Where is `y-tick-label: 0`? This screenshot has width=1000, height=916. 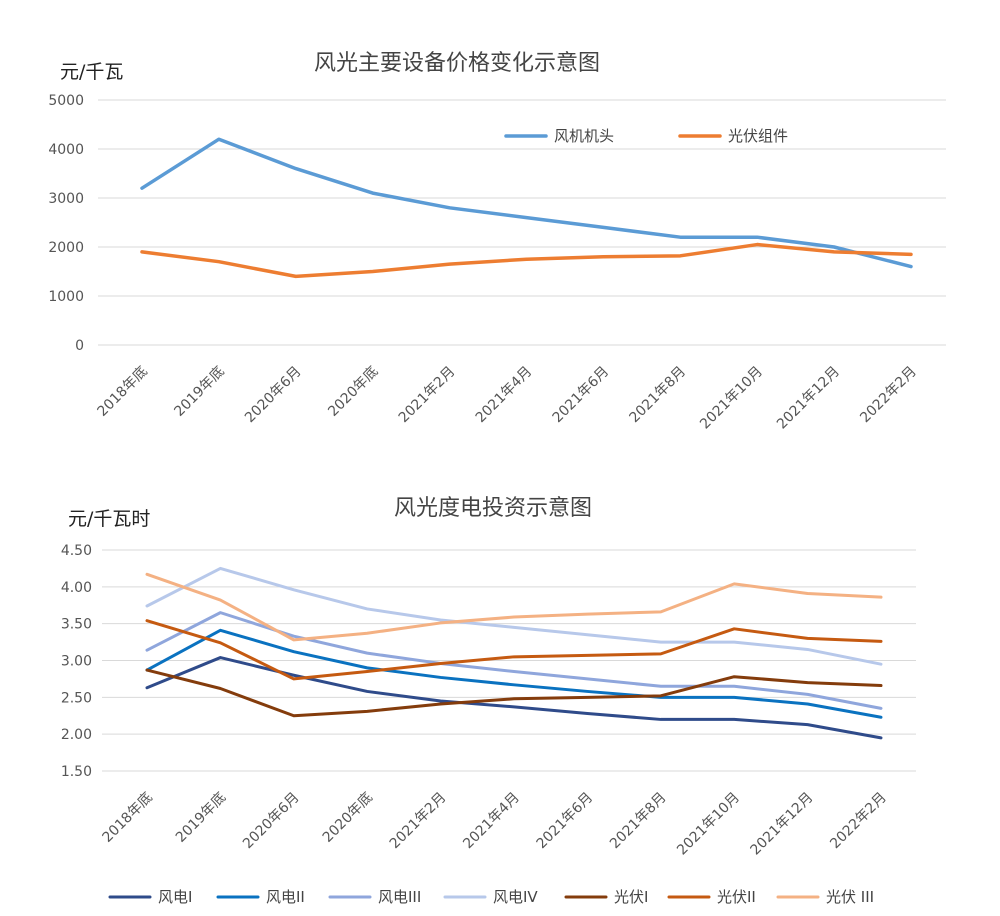 y-tick-label: 0 is located at coordinates (79, 346).